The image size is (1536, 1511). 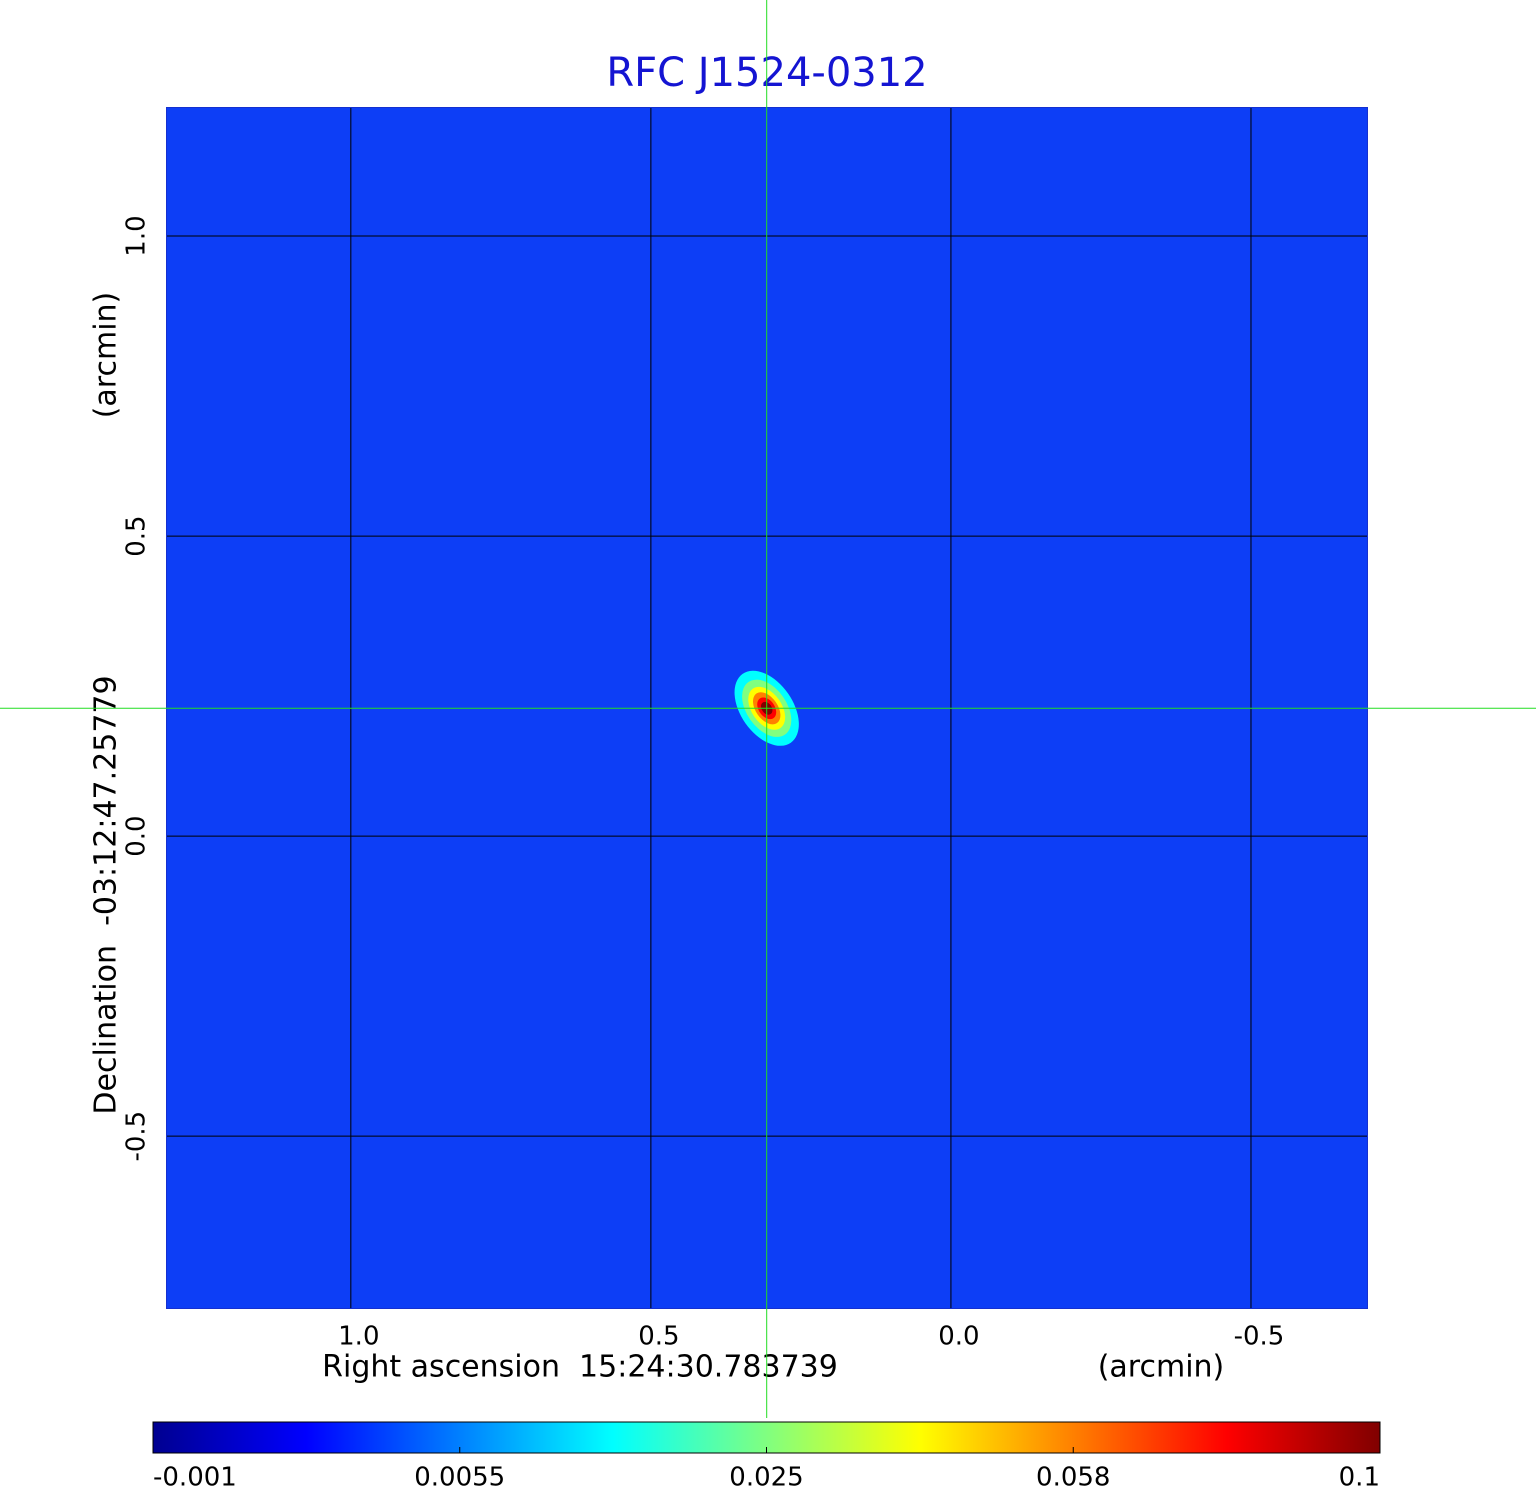 What do you see at coordinates (658, 1337) in the screenshot?
I see `x-tick-label: 0.5` at bounding box center [658, 1337].